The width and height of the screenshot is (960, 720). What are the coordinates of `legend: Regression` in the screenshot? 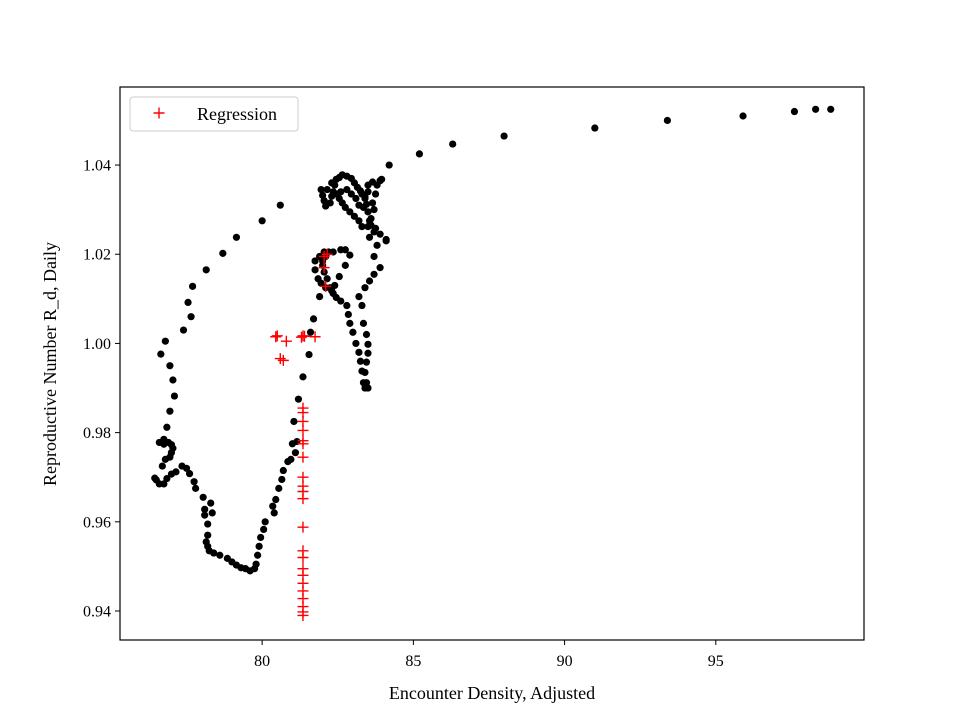 It's located at (214, 114).